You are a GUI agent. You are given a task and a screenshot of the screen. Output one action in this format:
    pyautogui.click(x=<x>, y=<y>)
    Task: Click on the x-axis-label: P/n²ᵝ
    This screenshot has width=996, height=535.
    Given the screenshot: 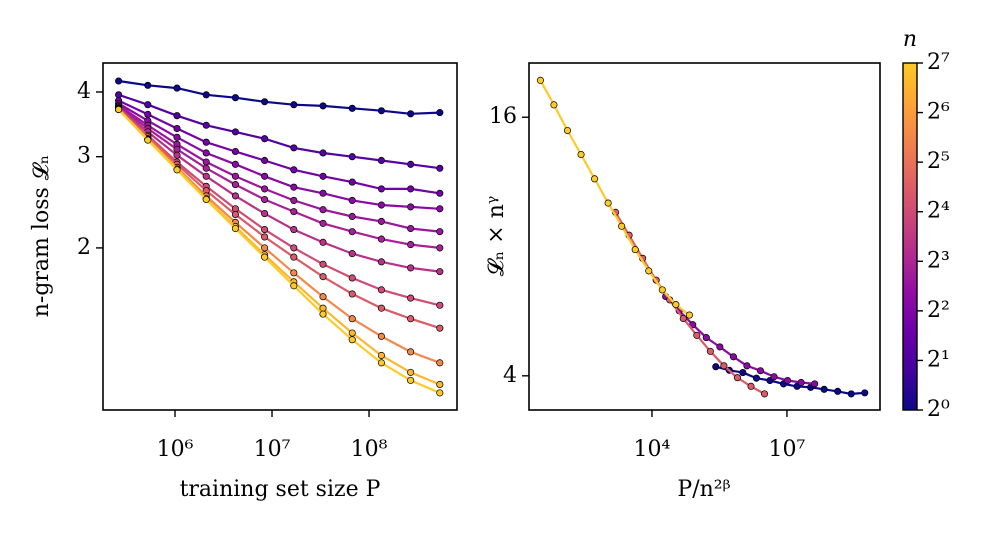 What is the action you would take?
    pyautogui.click(x=703, y=489)
    